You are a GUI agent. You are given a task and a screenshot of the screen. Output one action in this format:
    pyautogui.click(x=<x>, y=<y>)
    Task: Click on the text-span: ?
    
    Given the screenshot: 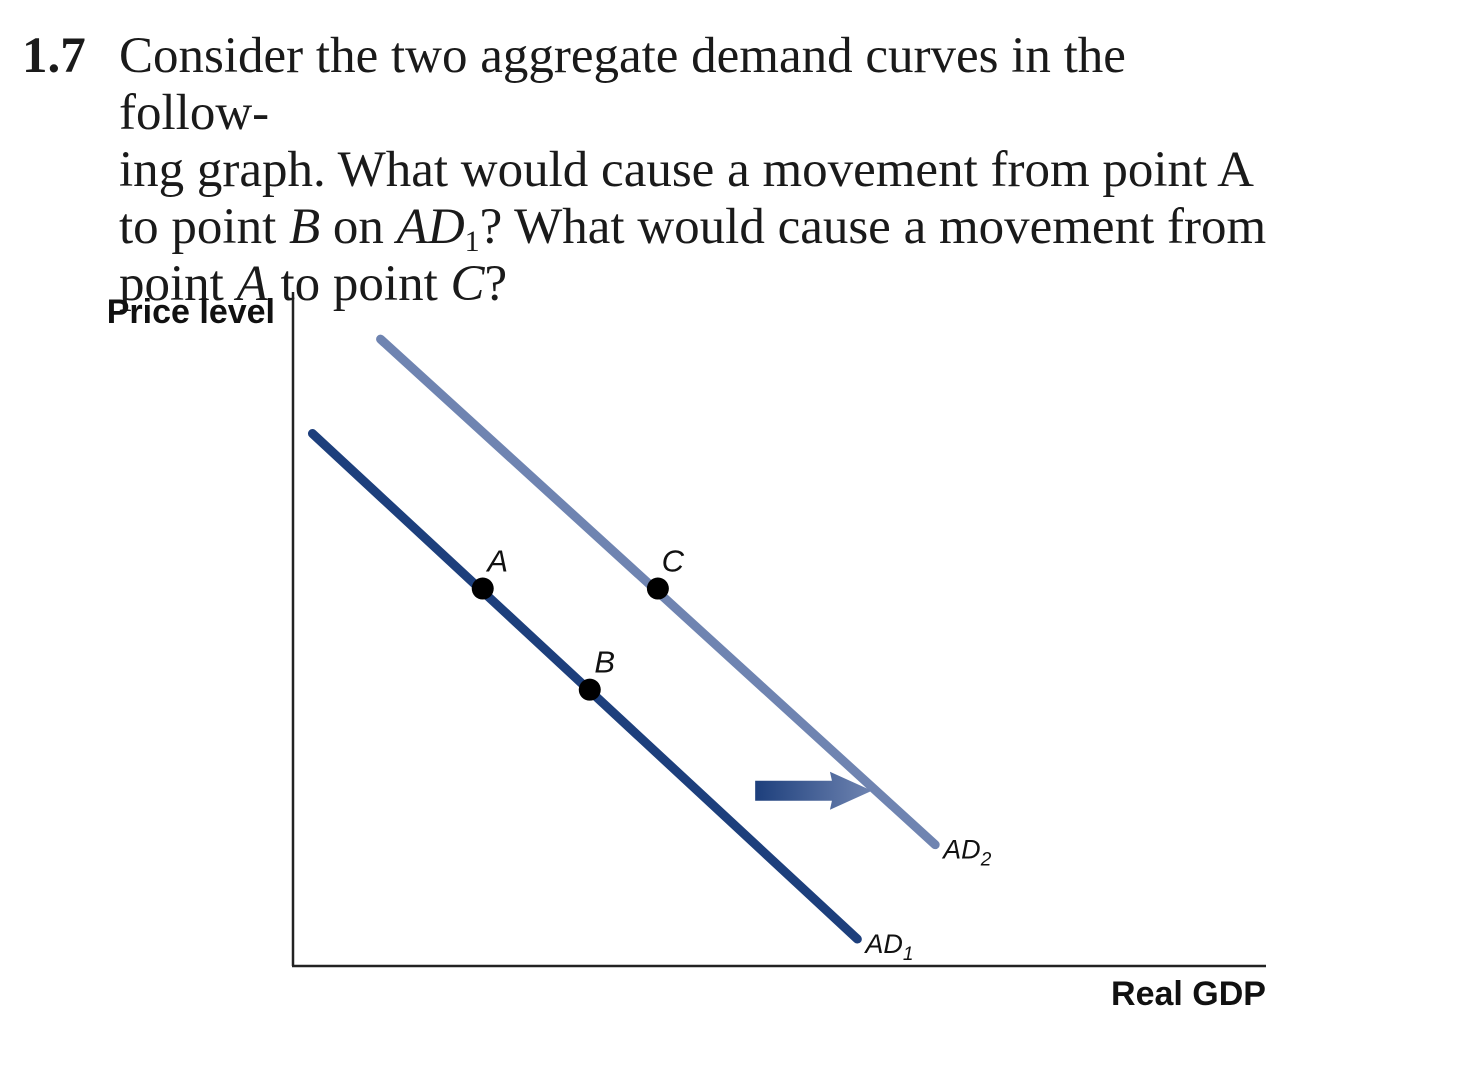 What is the action you would take?
    pyautogui.click(x=496, y=284)
    